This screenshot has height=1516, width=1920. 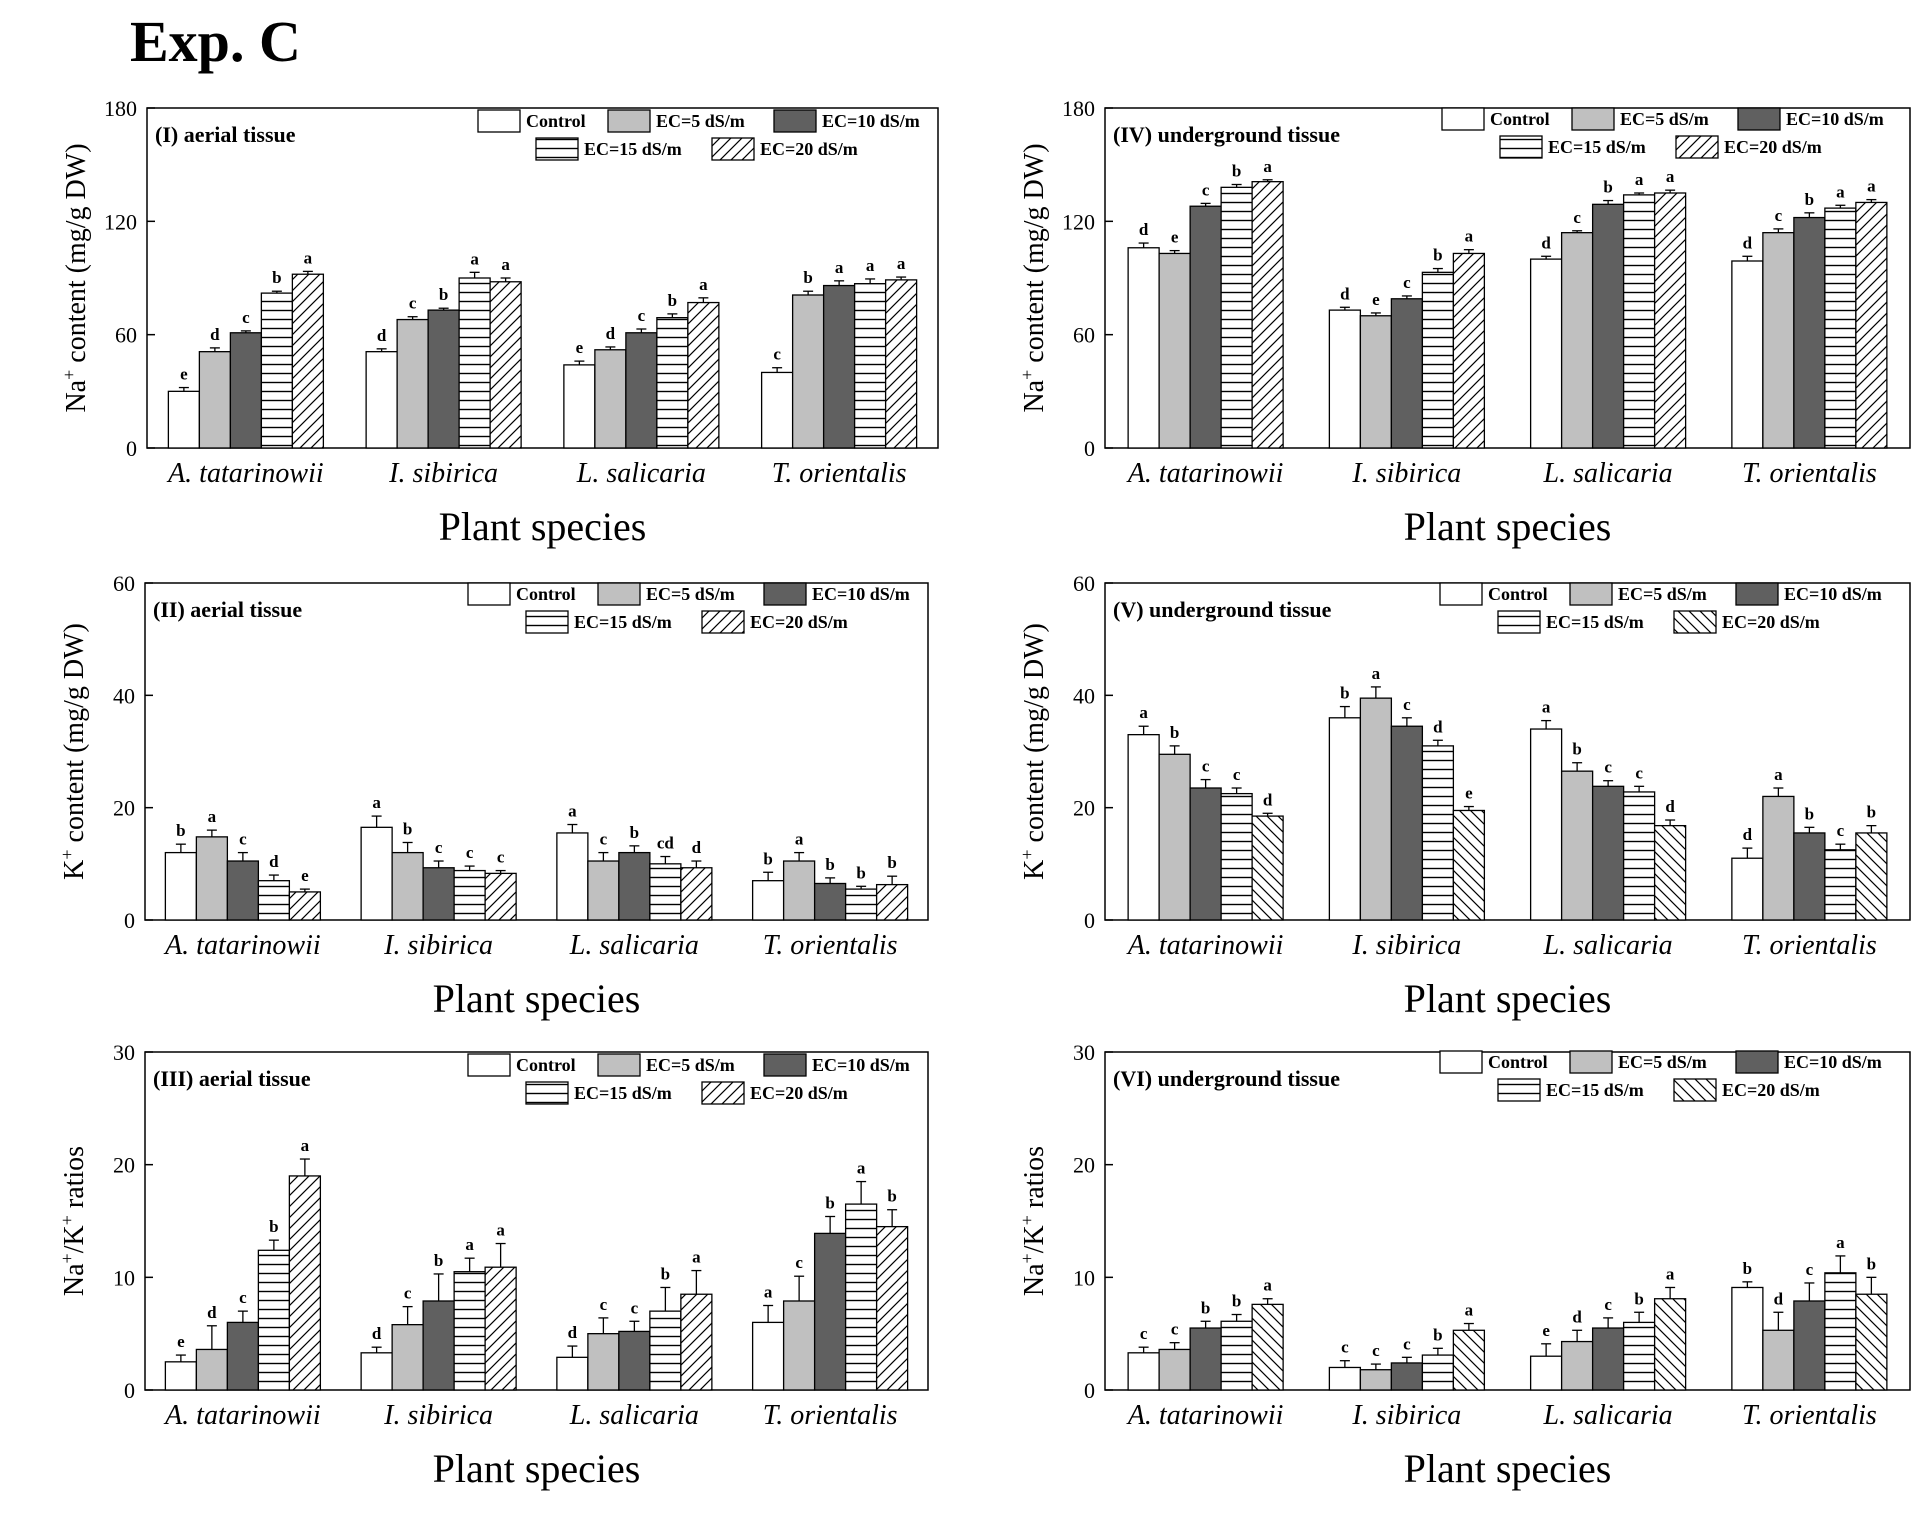 What do you see at coordinates (232, 1078) in the screenshot?
I see `panel-title: (III) aerial tissue` at bounding box center [232, 1078].